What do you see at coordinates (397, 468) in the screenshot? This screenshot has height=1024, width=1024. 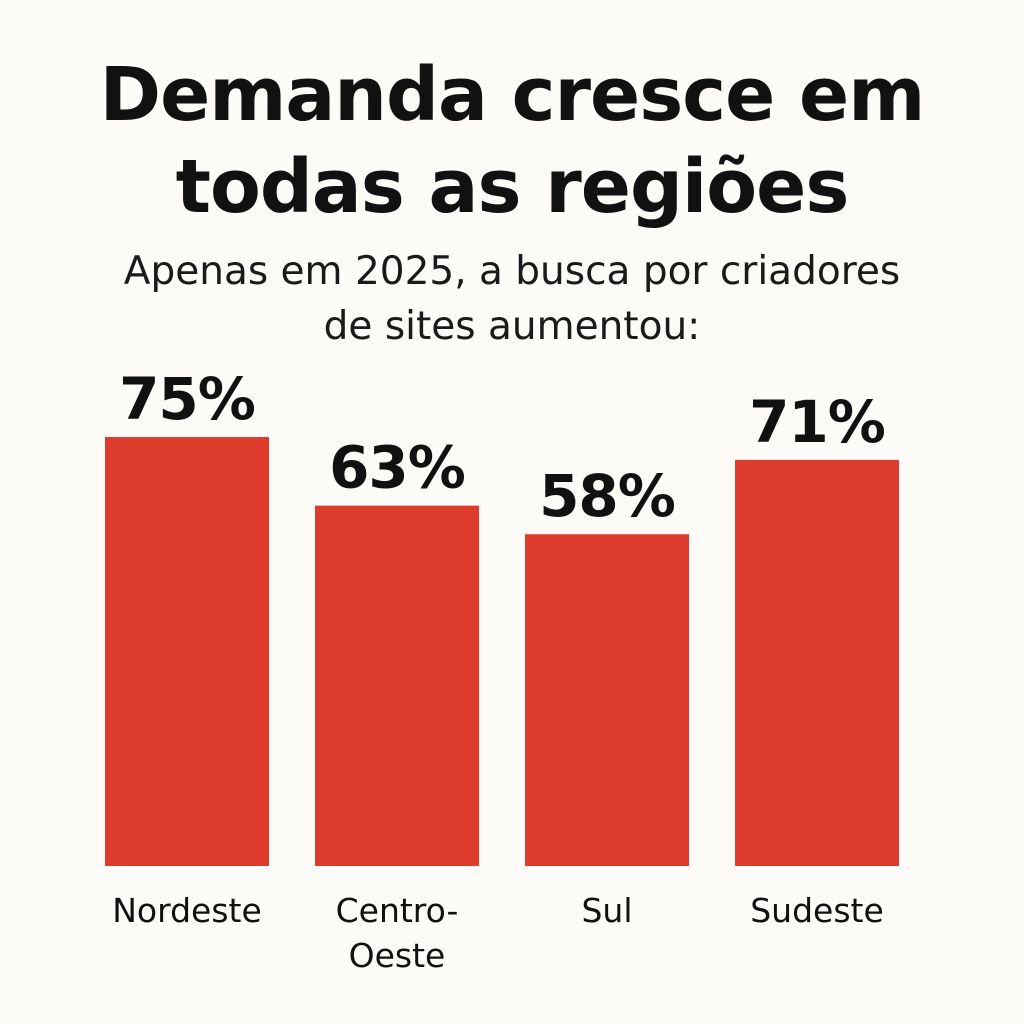 I see `bar-value-label-1: 63%` at bounding box center [397, 468].